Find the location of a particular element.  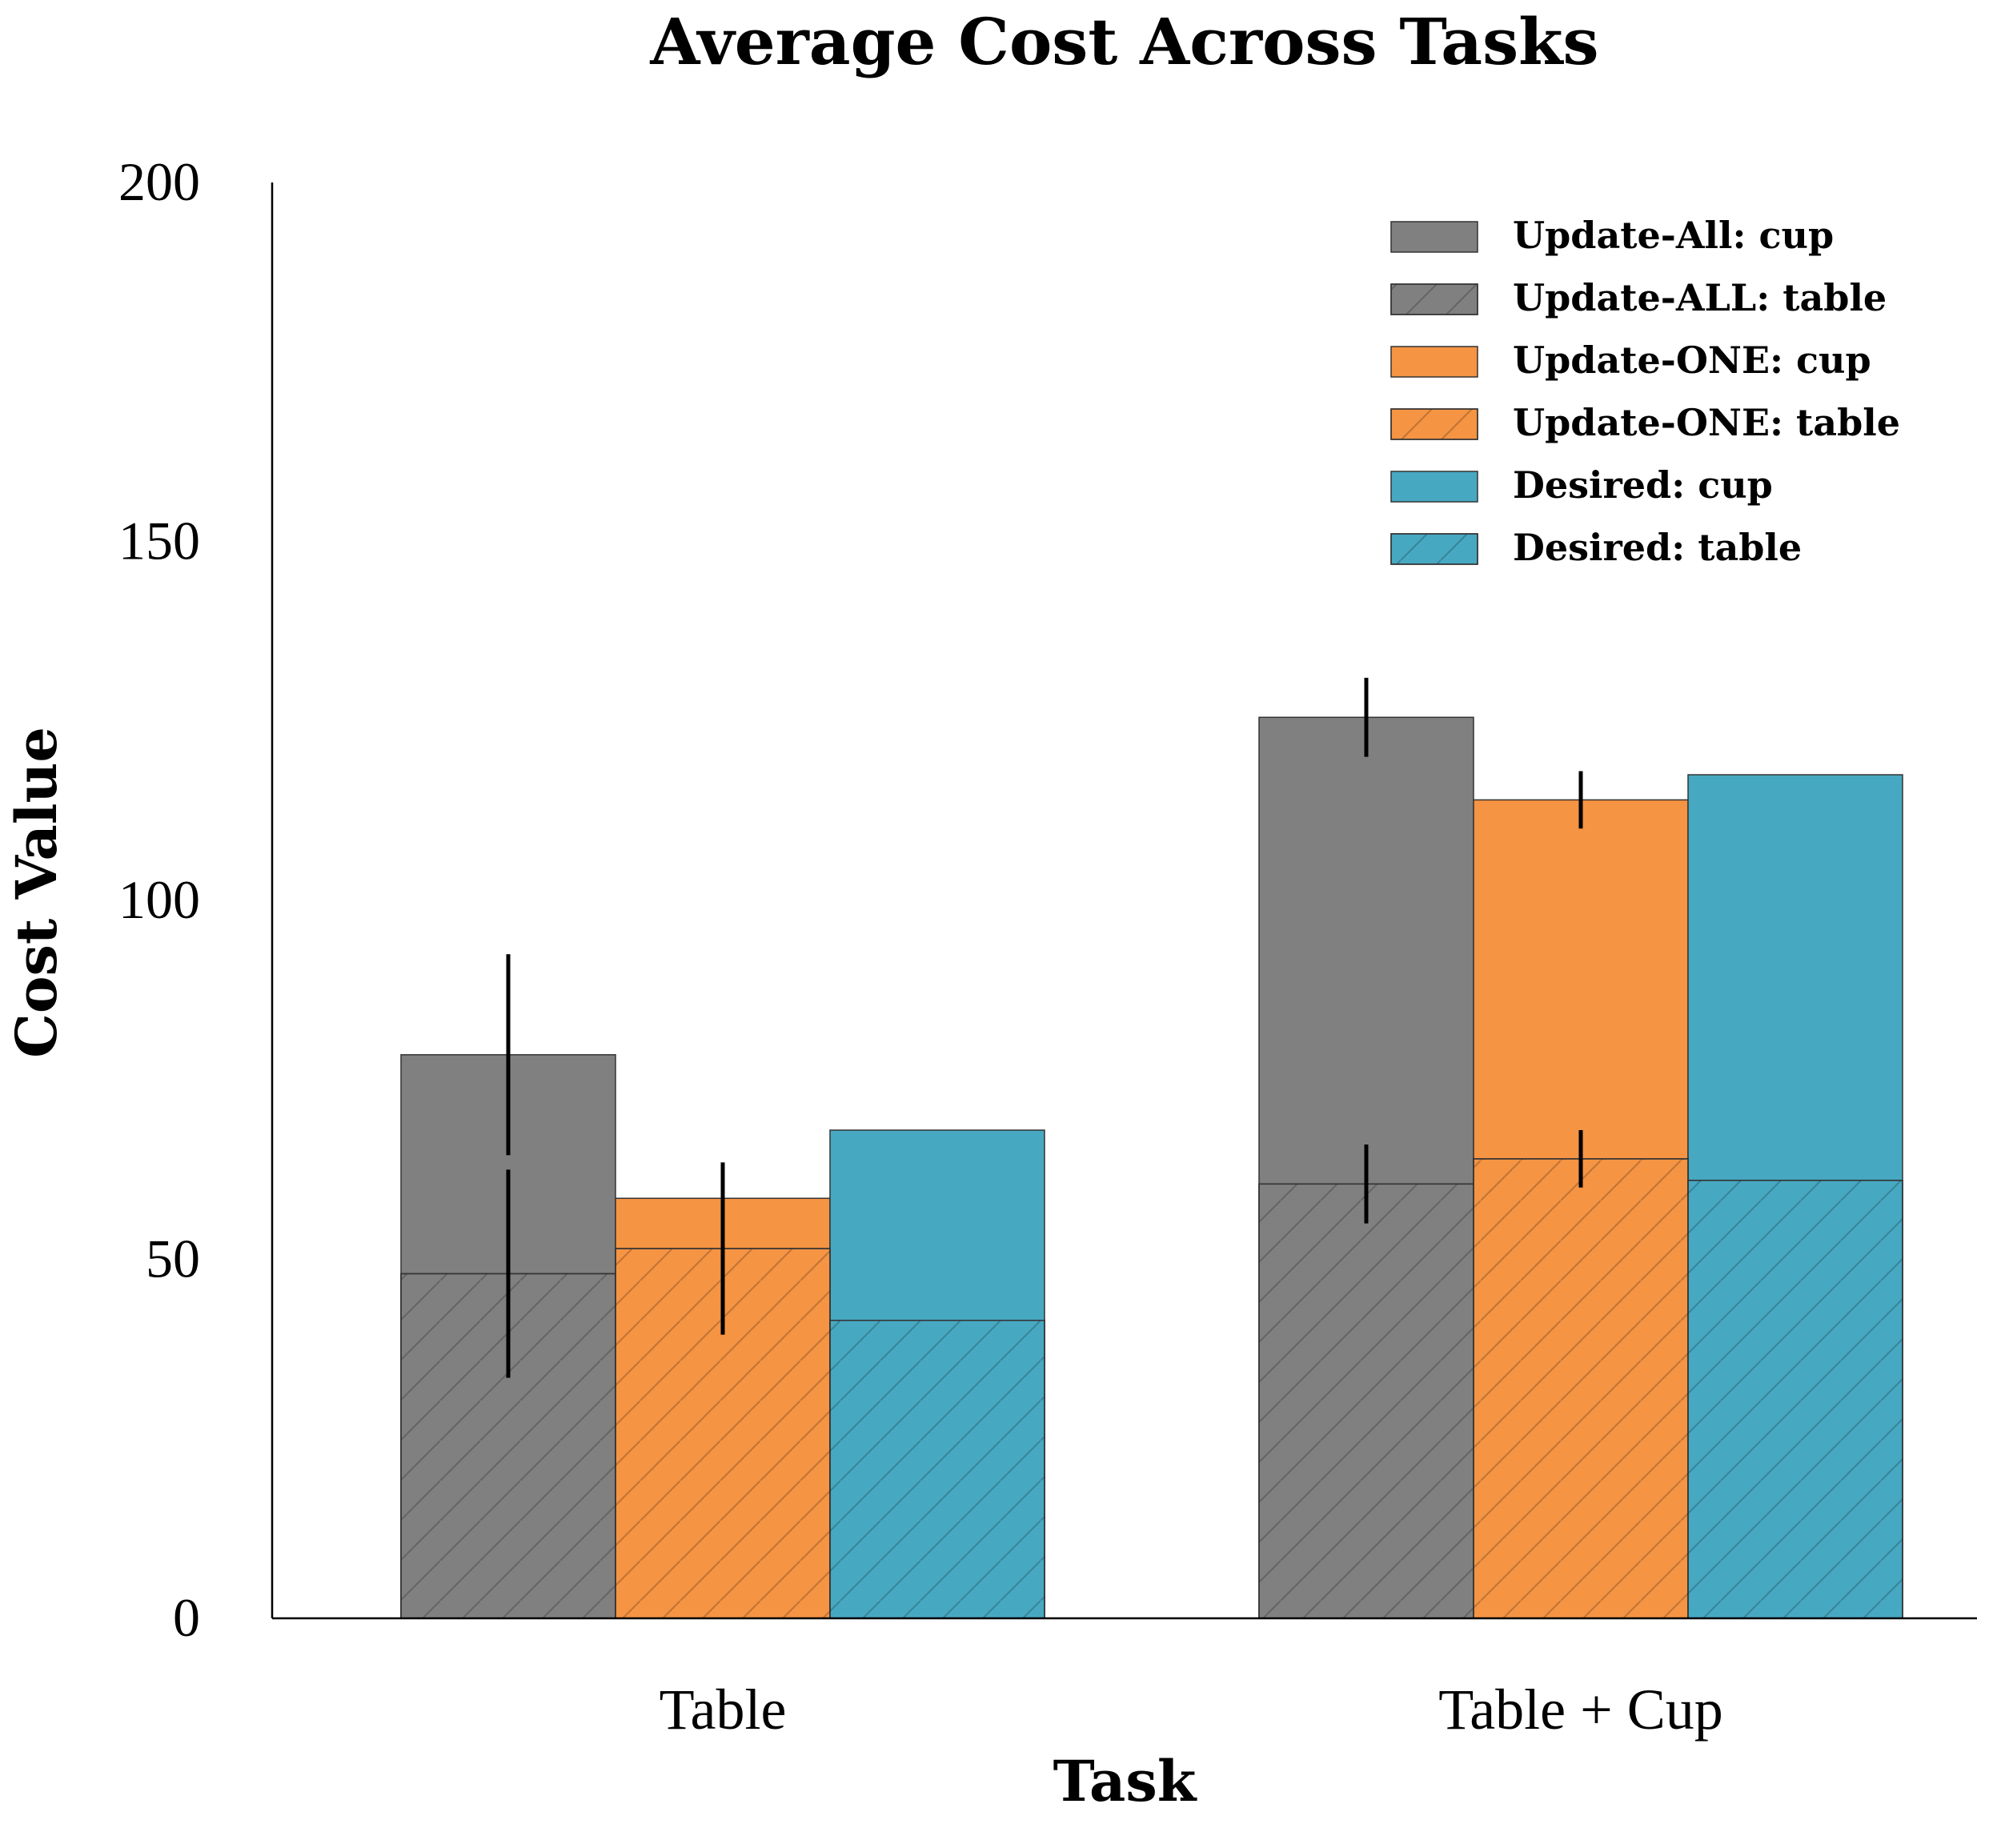

y-tick-label: 50 is located at coordinates (173, 1259).